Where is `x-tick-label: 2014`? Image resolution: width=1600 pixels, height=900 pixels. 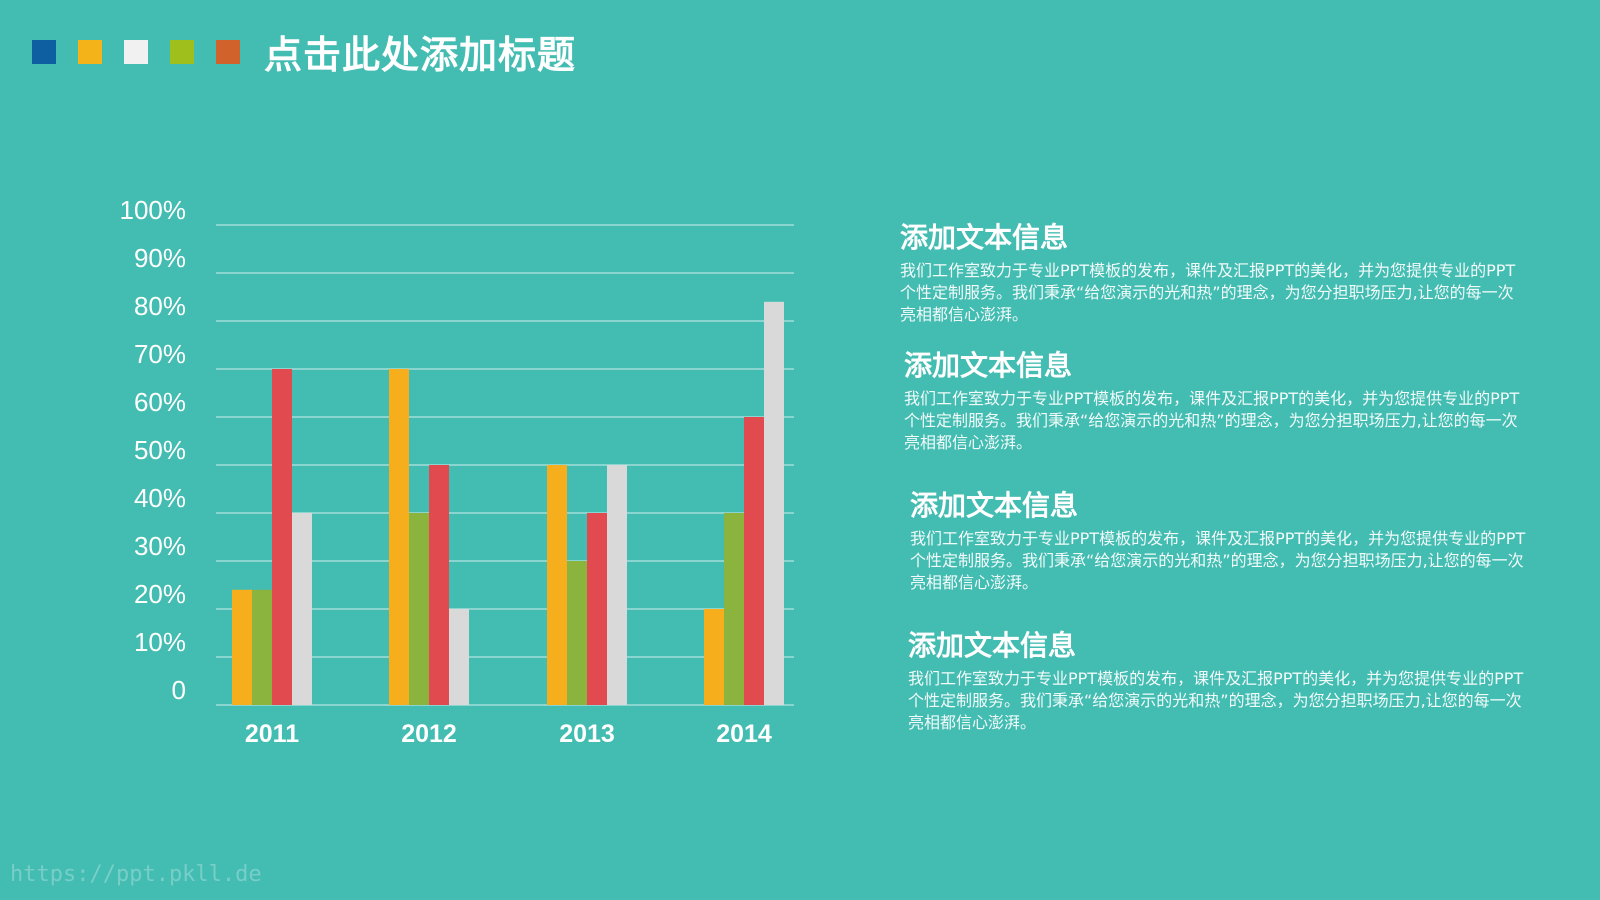 x-tick-label: 2014 is located at coordinates (744, 734).